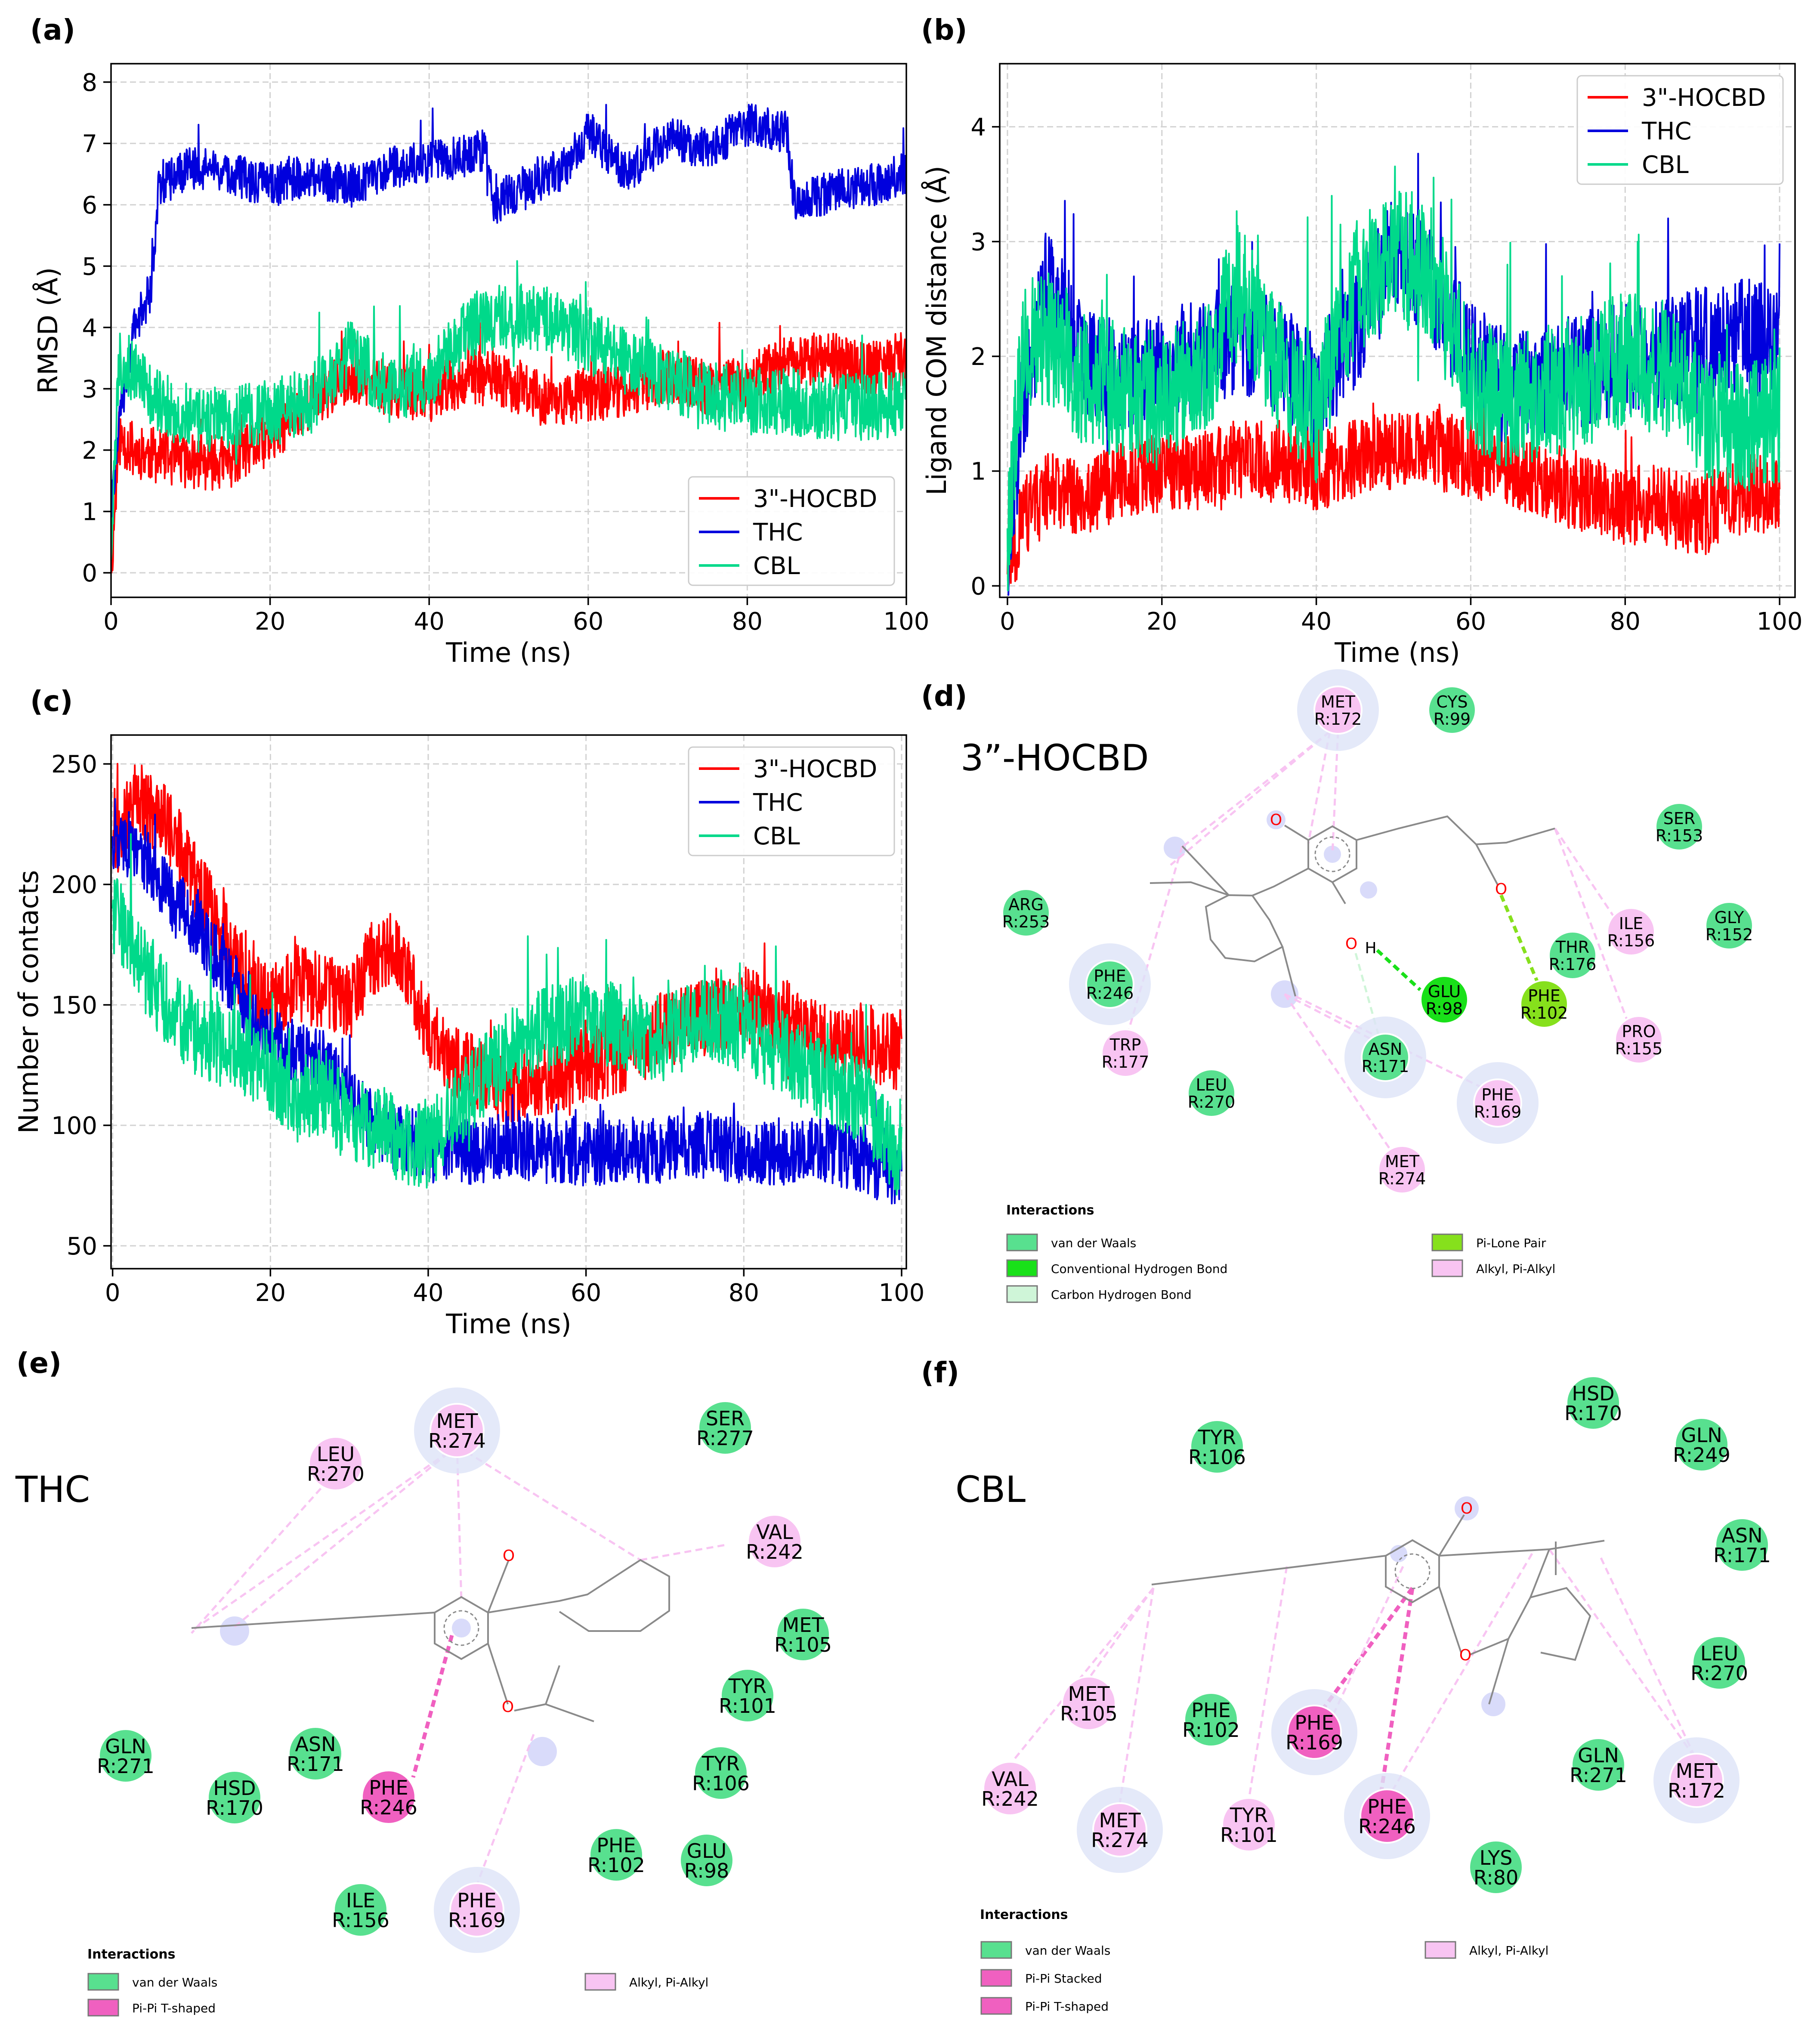 The image size is (1820, 2036). I want to click on residue-id: R:246, so click(1110, 994).